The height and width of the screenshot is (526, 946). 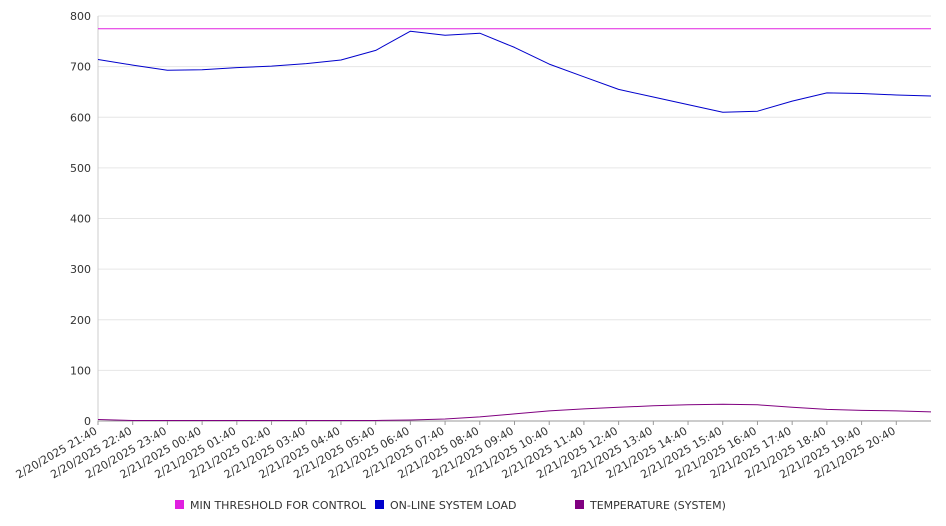 I want to click on y-tick-label: 400, so click(x=80, y=219).